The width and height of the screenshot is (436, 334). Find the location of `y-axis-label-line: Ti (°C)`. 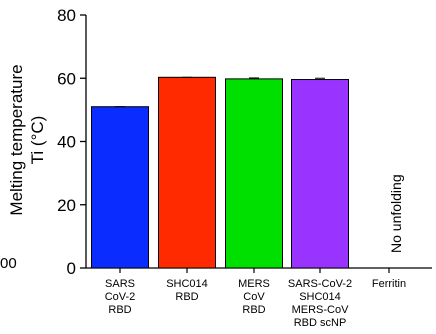

y-axis-label-line: Ti (°C) is located at coordinates (37, 140).